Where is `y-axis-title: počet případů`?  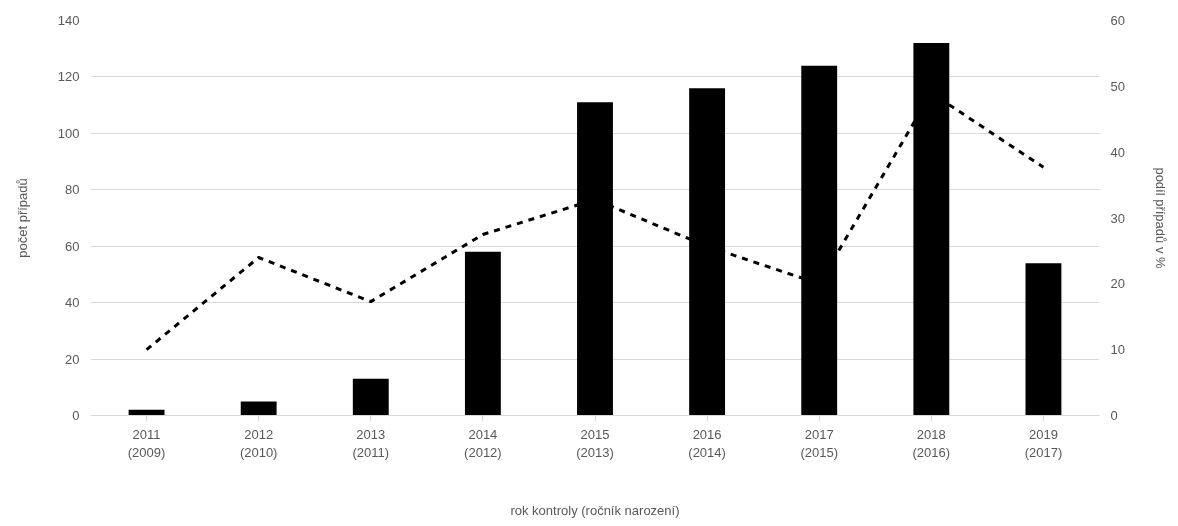
y-axis-title: počet případů is located at coordinates (22, 218).